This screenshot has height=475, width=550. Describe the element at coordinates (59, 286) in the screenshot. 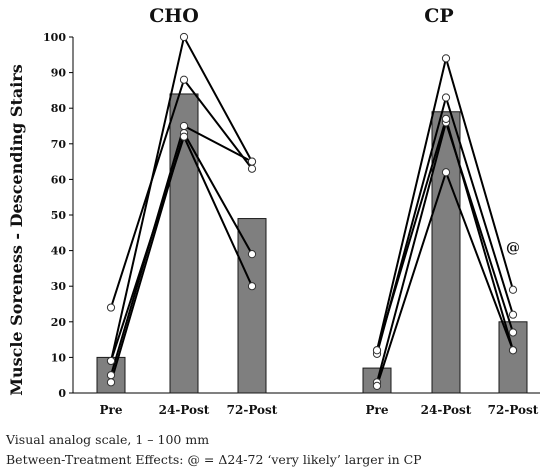

I see `y-tick-label: 30` at that location.